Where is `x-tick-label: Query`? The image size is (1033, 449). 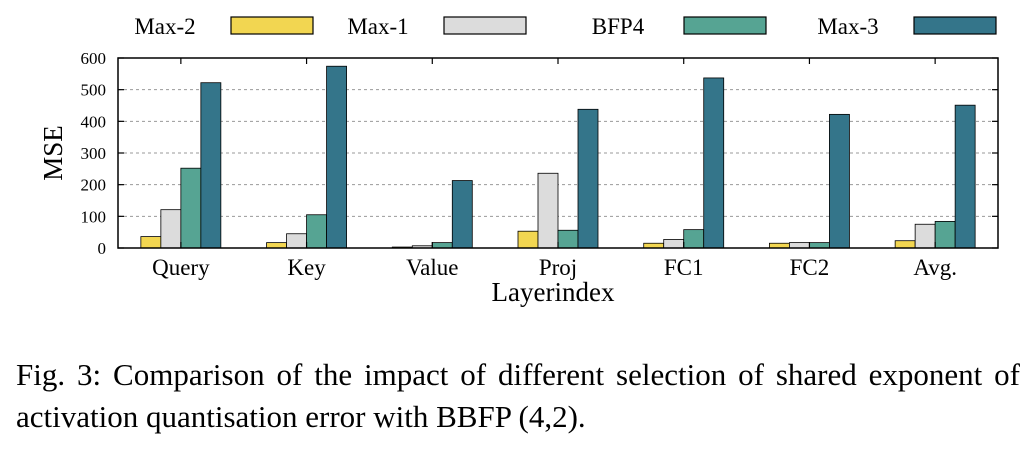 x-tick-label: Query is located at coordinates (181, 267).